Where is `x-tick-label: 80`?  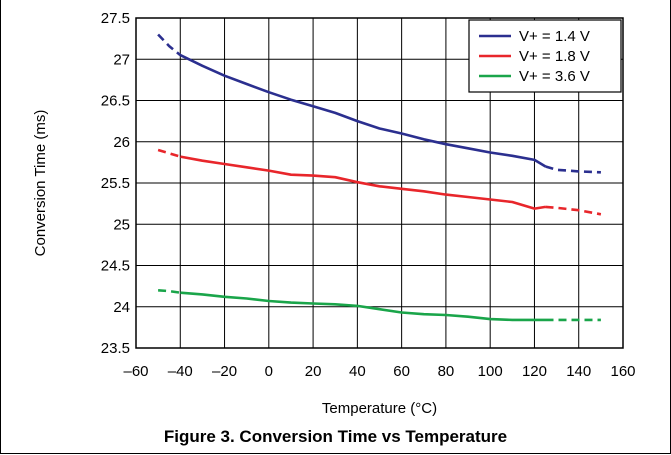
x-tick-label: 80 is located at coordinates (446, 371).